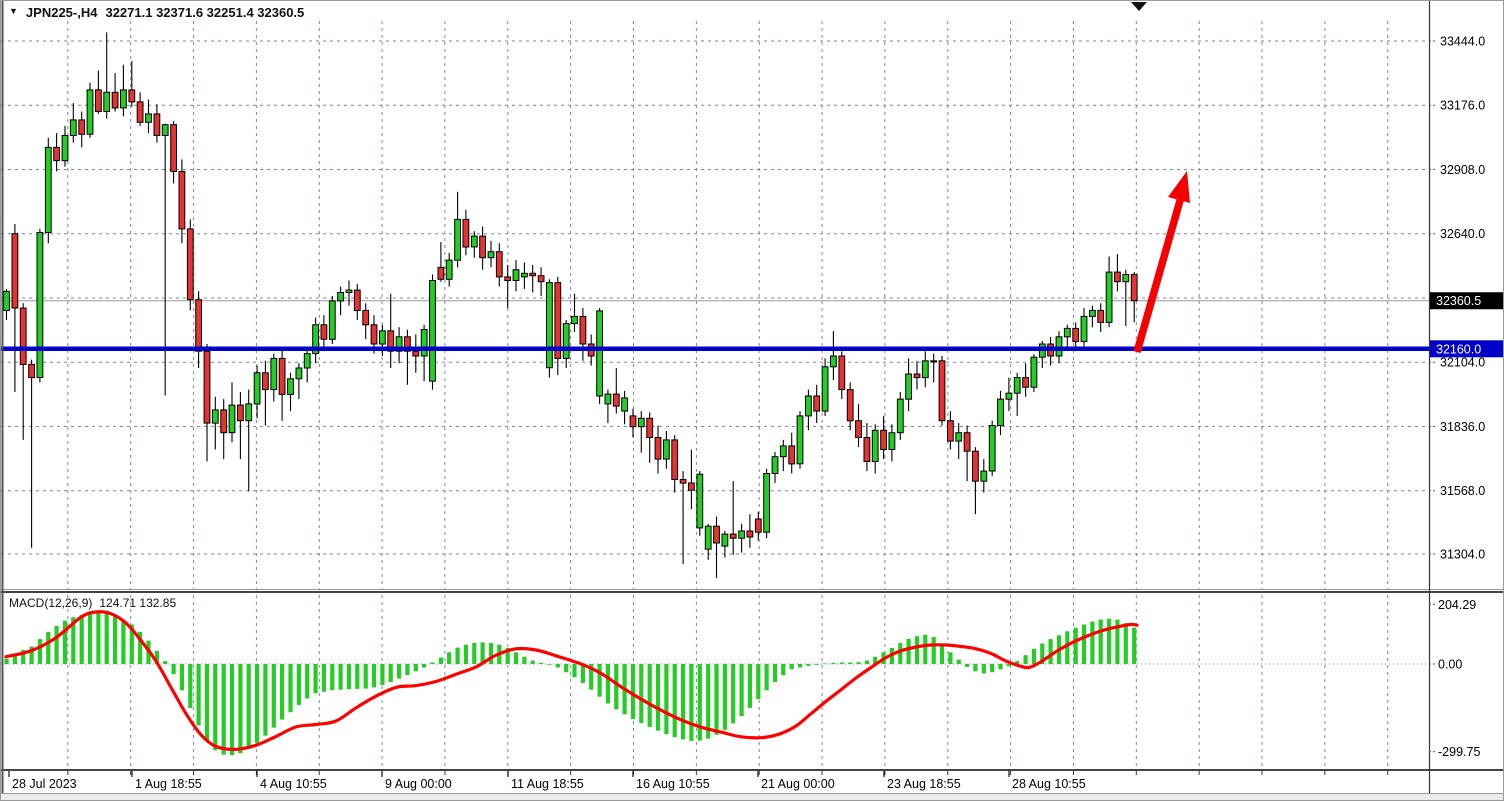 This screenshot has height=801, width=1504. I want to click on chart-shift-marker-icon, so click(1139, 6).